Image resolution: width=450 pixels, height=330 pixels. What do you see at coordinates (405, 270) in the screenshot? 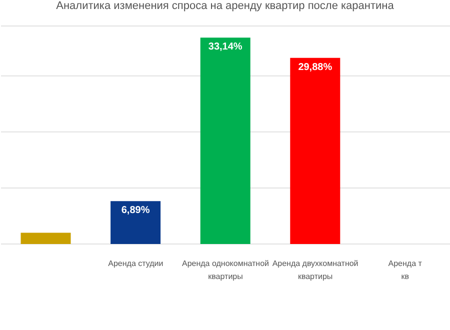
I see `x-tick-label: Аренда т кв` at bounding box center [405, 270].